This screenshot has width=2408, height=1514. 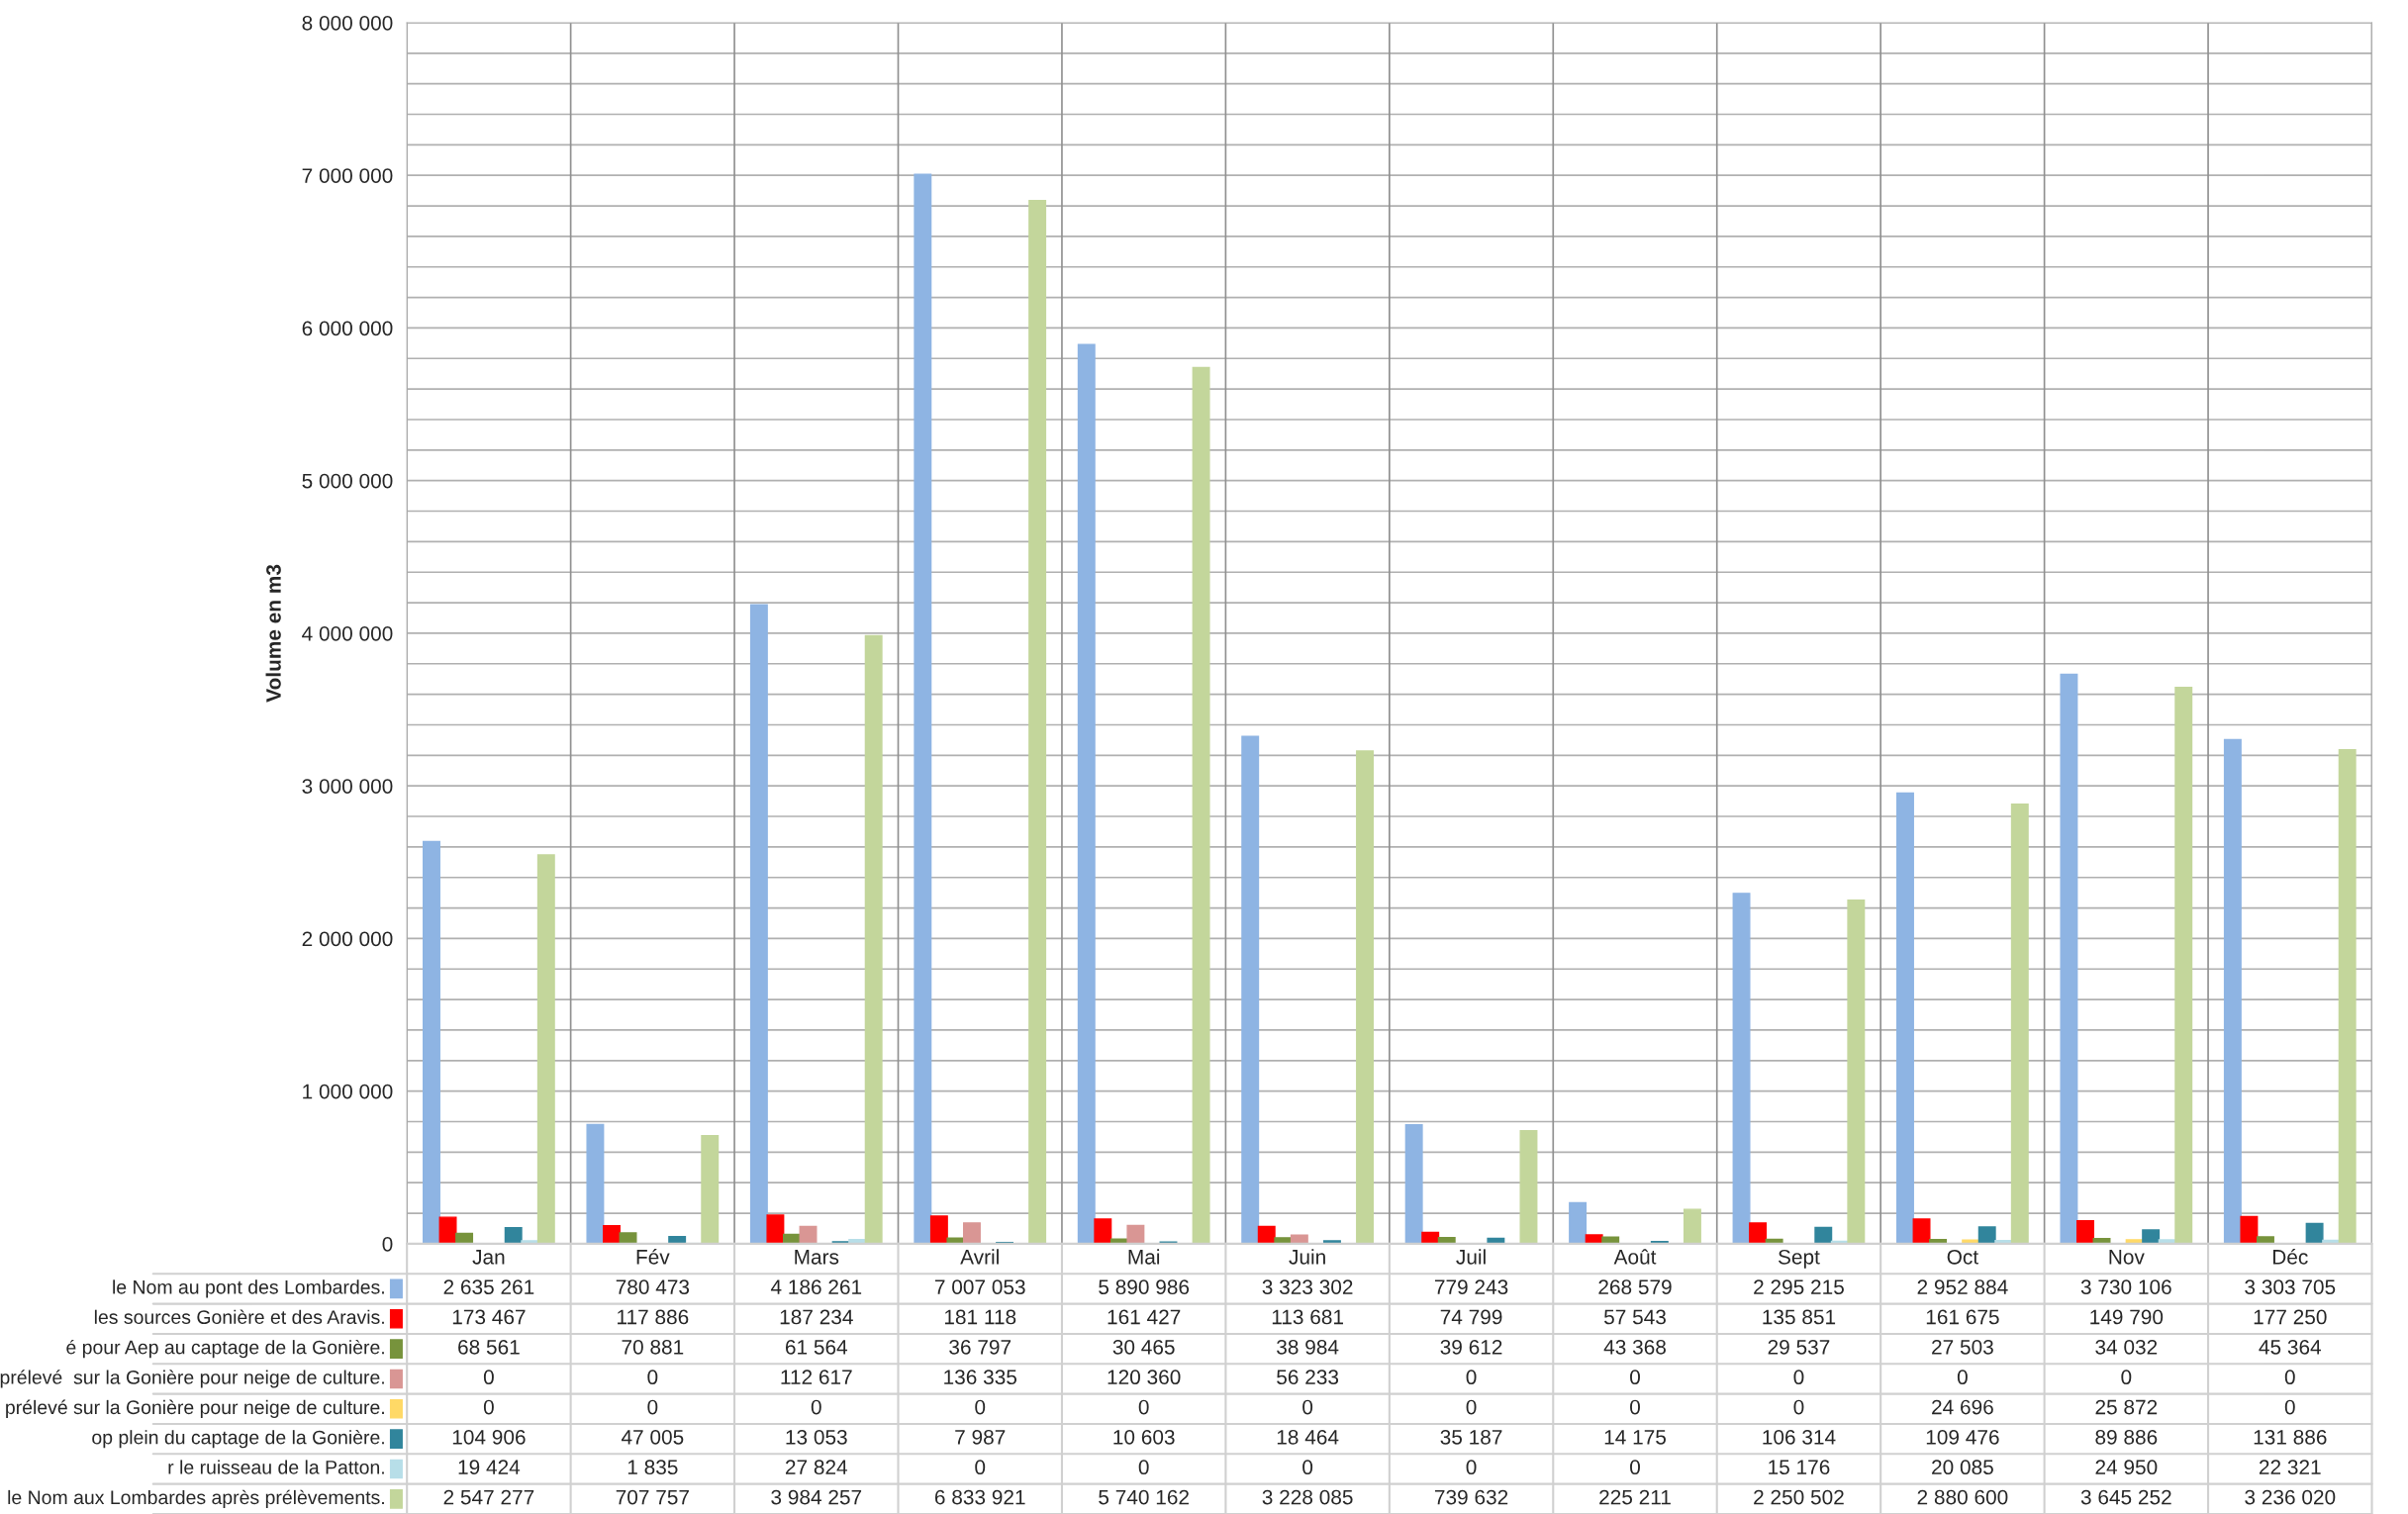 I want to click on data-label: 2 295 215, so click(x=1799, y=1287).